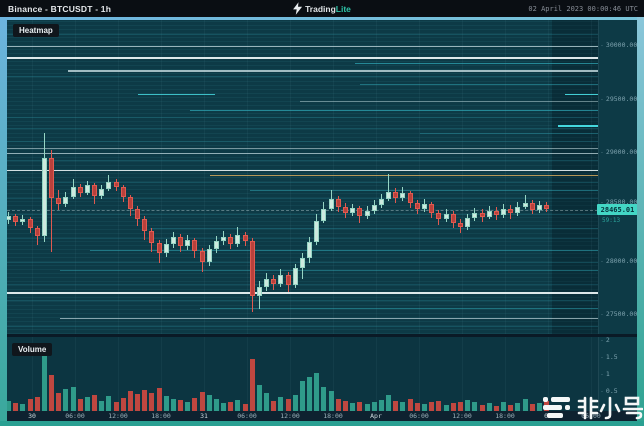 This screenshot has height=426, width=644. I want to click on clock-utc: 02 April 2023 00:00:46 UTC, so click(583, 8).